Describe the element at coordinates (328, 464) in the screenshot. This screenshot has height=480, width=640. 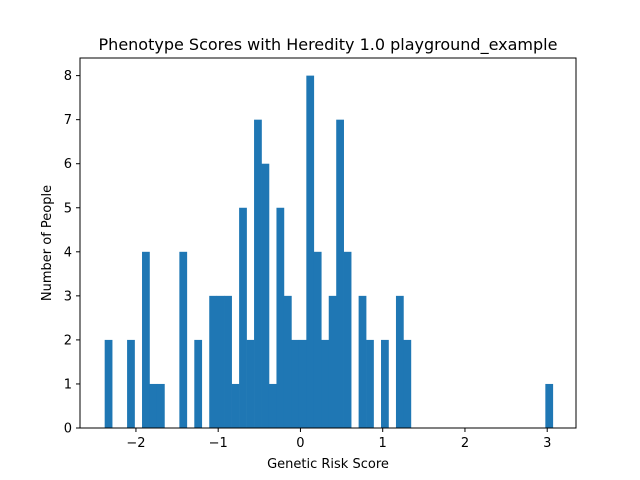
I see `x-axis-label: Genetic Risk Score` at that location.